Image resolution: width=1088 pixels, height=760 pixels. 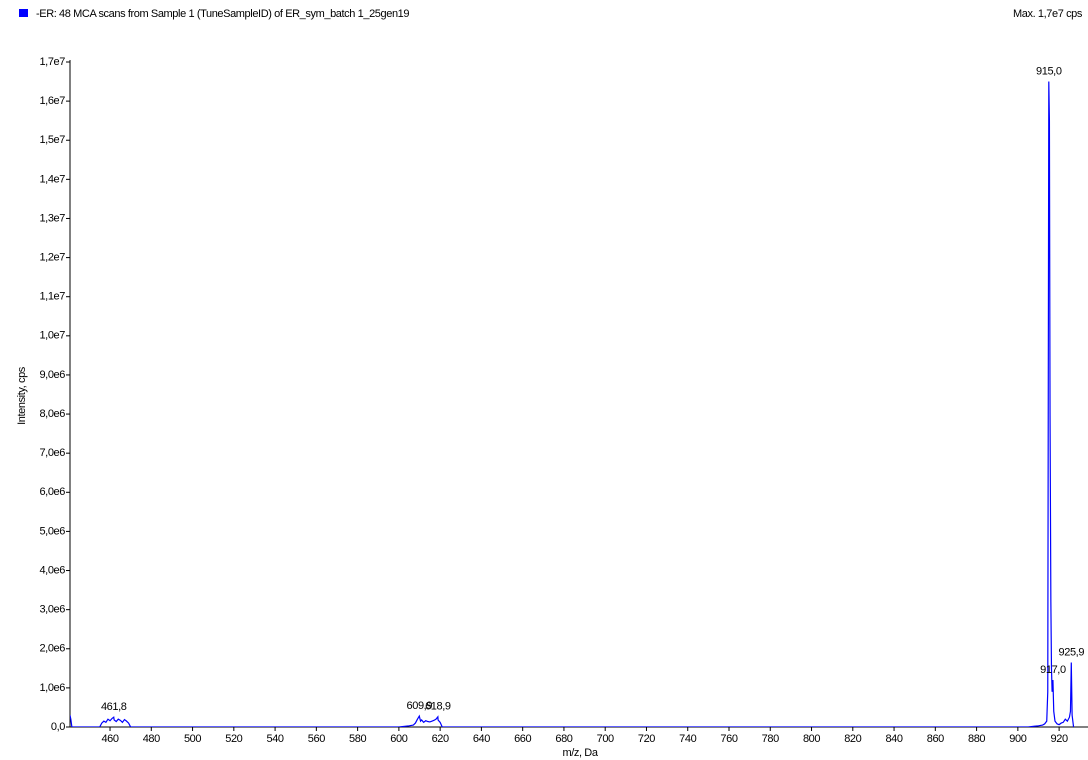 I want to click on x-tick-label: 920, so click(x=1059, y=739).